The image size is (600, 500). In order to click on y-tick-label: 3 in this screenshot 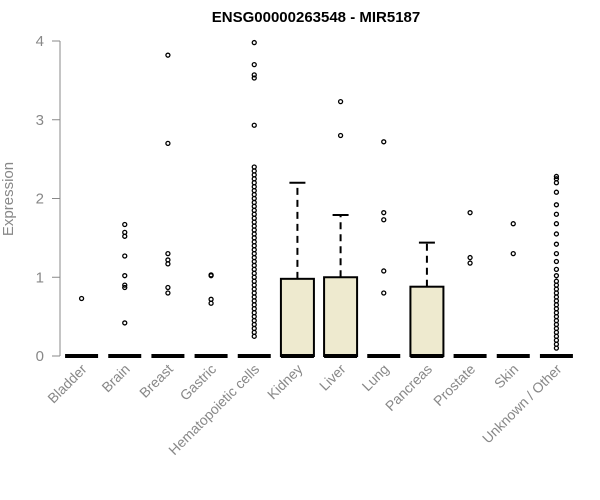, I will do `click(40, 120)`.